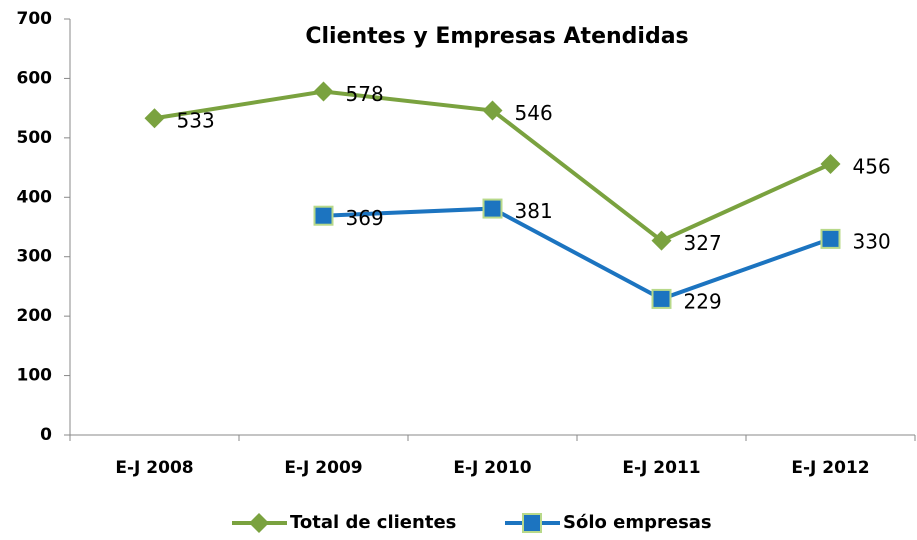 The height and width of the screenshot is (540, 917). I want to click on y-tick-label: 100, so click(35, 376).